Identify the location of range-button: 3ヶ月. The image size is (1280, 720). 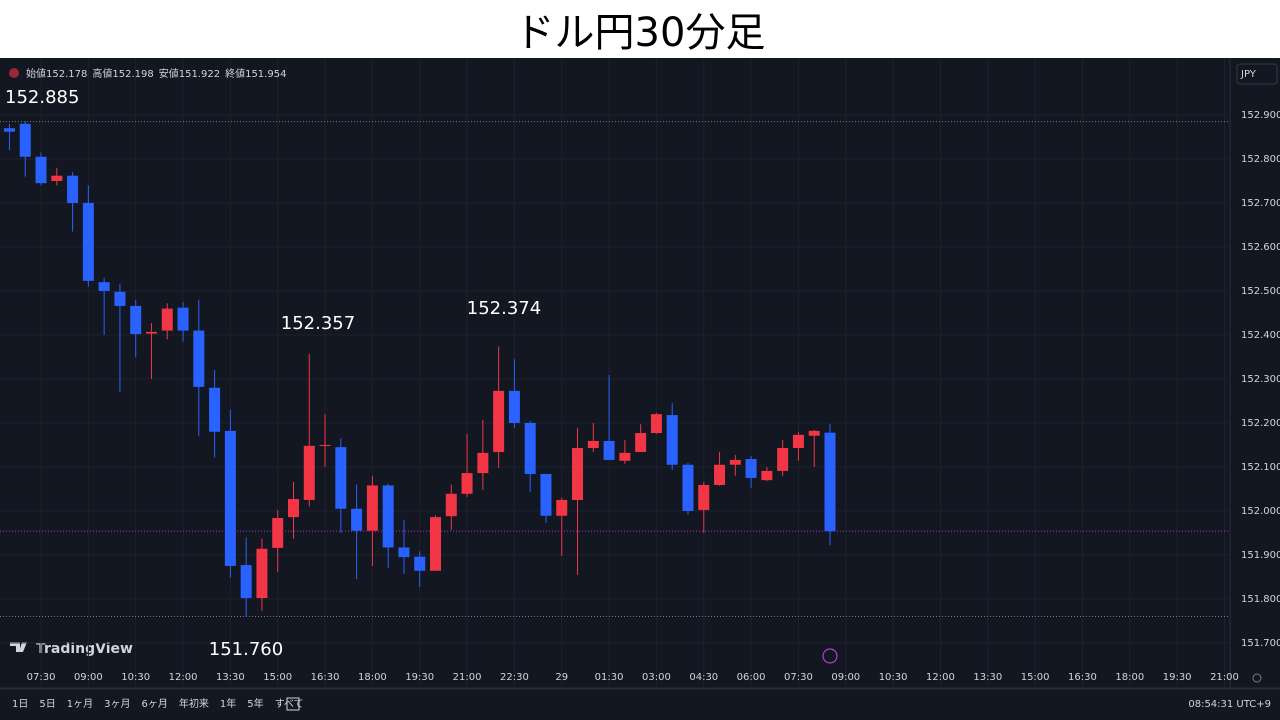
(117, 704).